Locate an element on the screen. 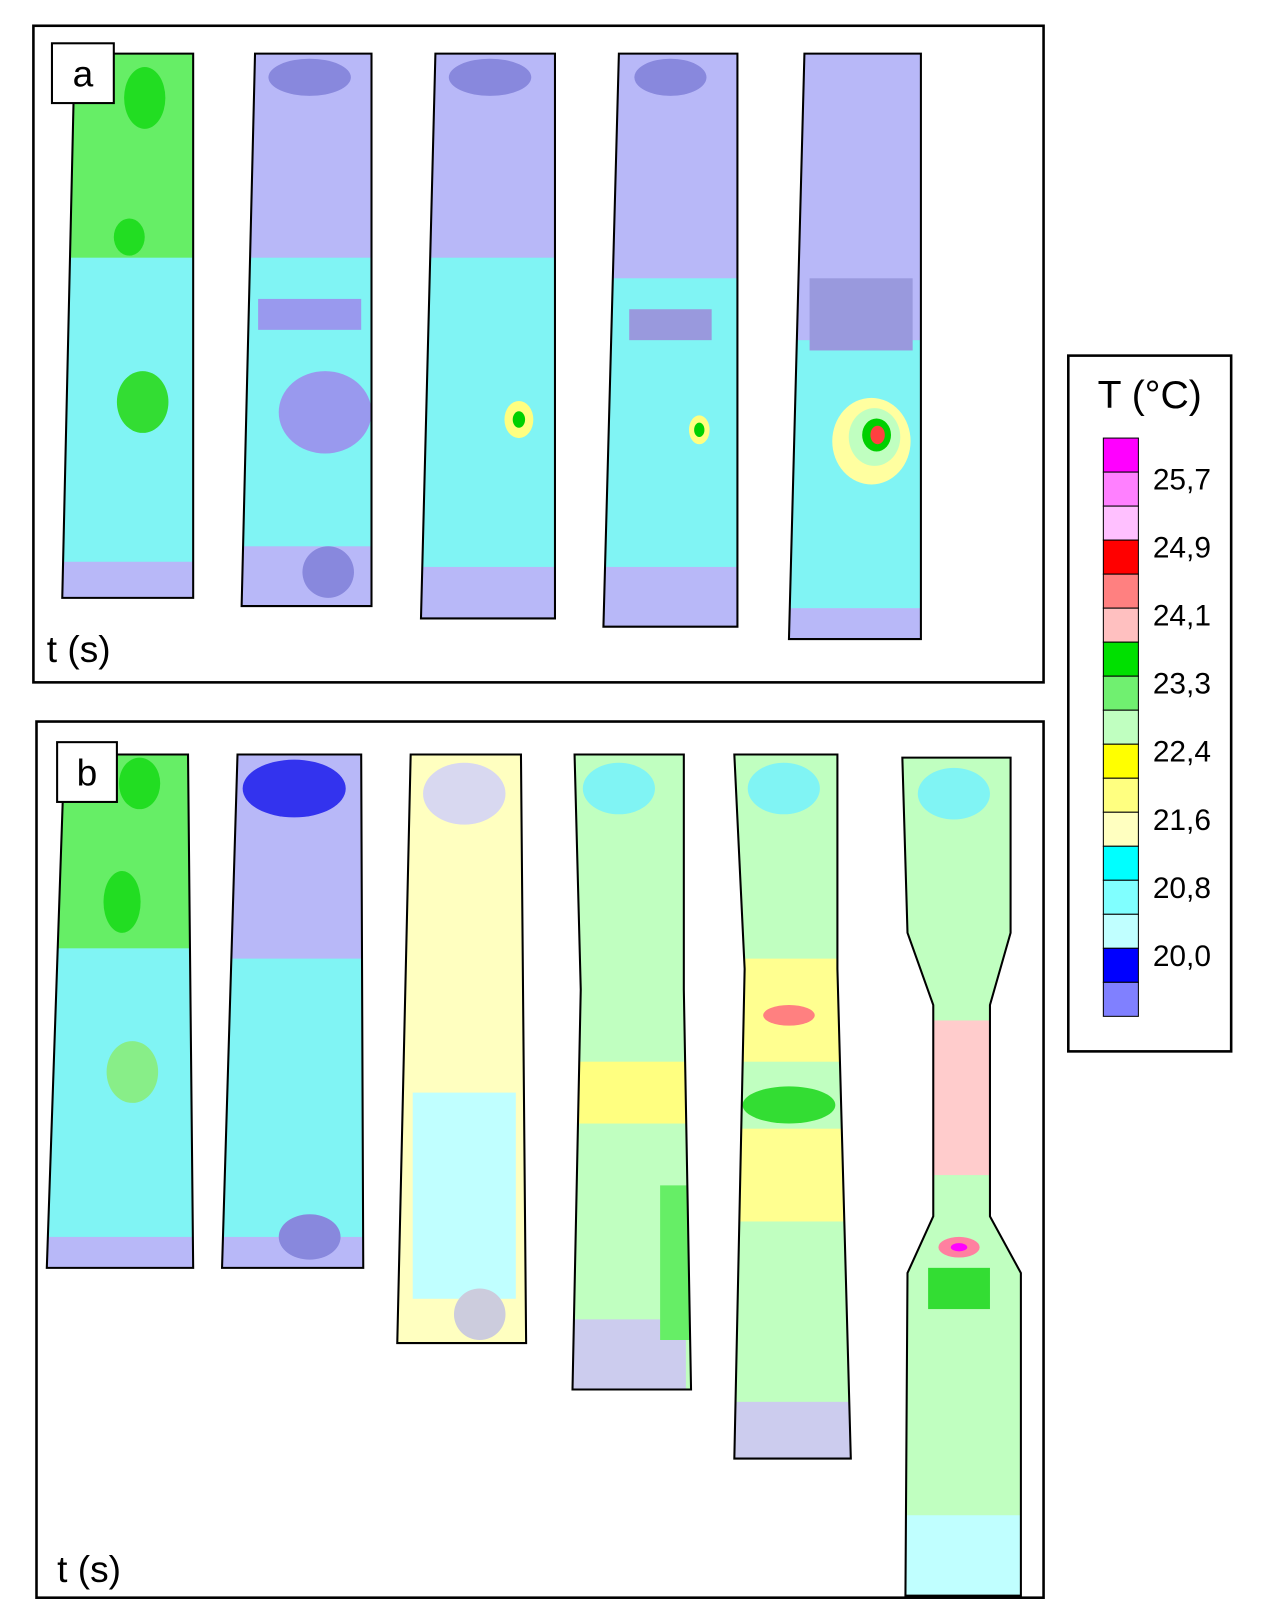 The image size is (1279, 1608). legend: T (°C) 25,7 24,9 24,1 23,3 22,4 21,6 20,8 20,0 is located at coordinates (1150, 703).